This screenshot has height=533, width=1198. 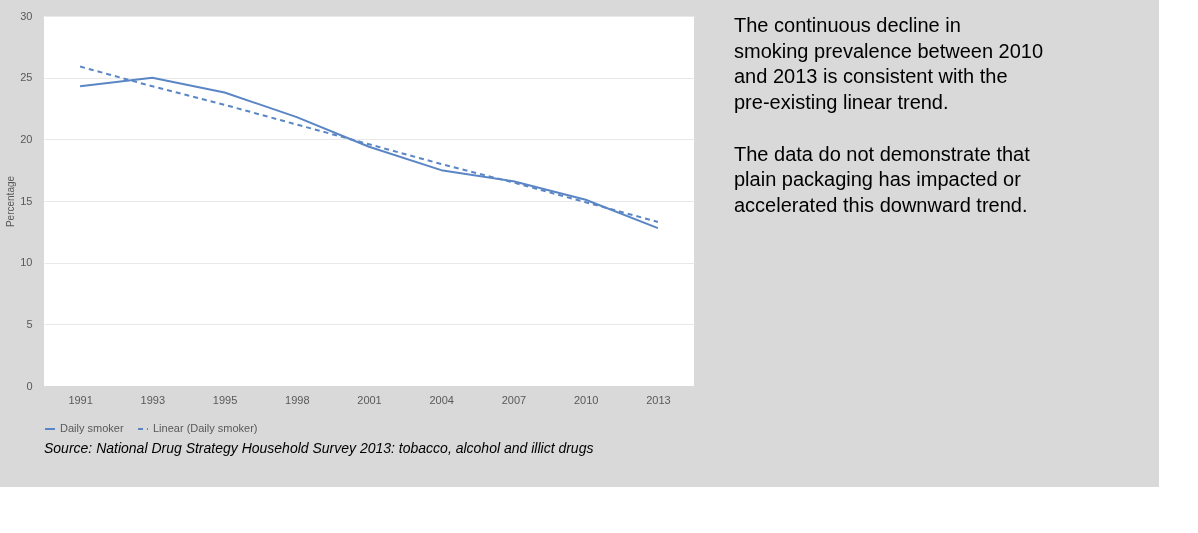 What do you see at coordinates (11, 201) in the screenshot?
I see `y-axis-title: Percentage` at bounding box center [11, 201].